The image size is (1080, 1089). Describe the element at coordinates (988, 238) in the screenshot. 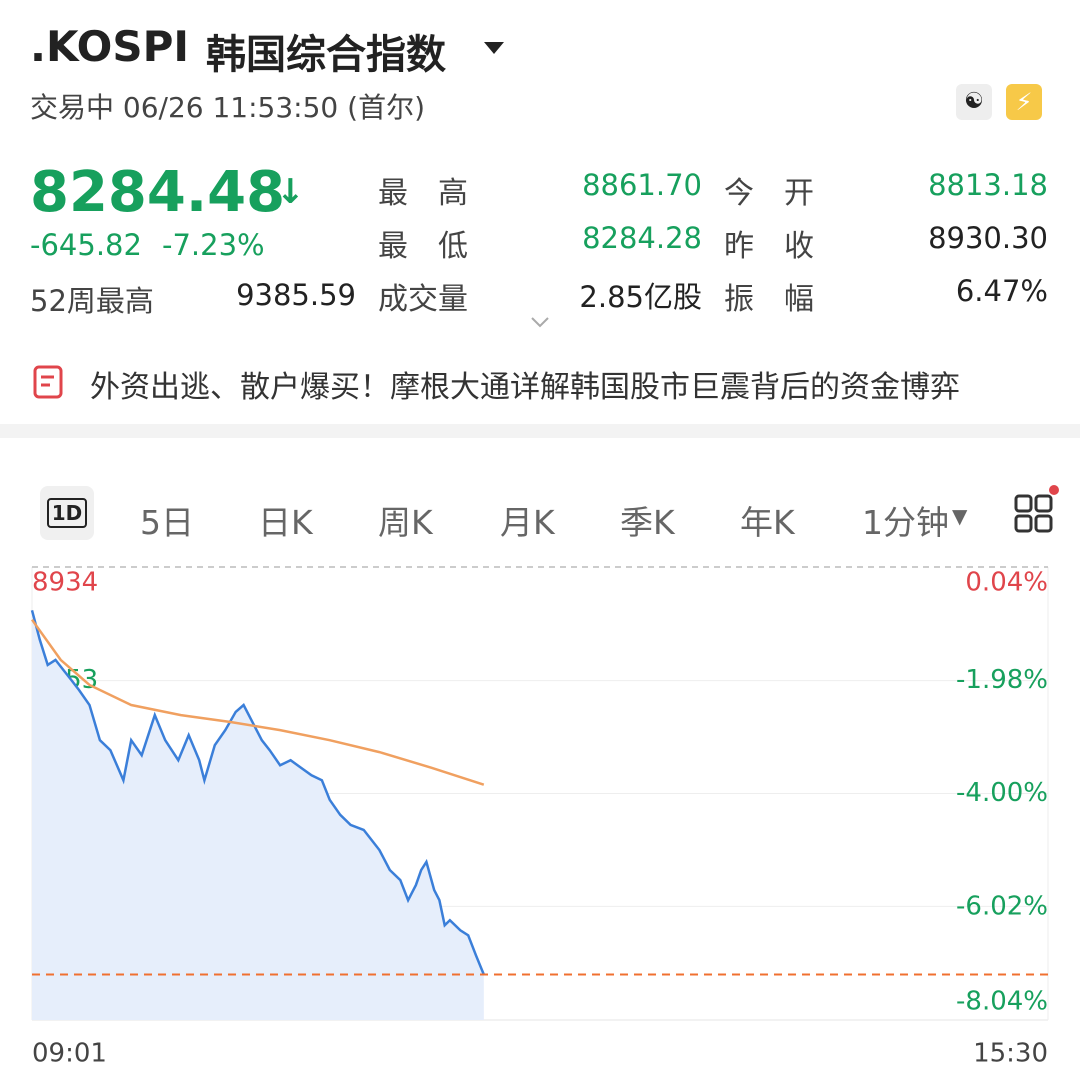

I see `stat-value: 8930.30` at that location.